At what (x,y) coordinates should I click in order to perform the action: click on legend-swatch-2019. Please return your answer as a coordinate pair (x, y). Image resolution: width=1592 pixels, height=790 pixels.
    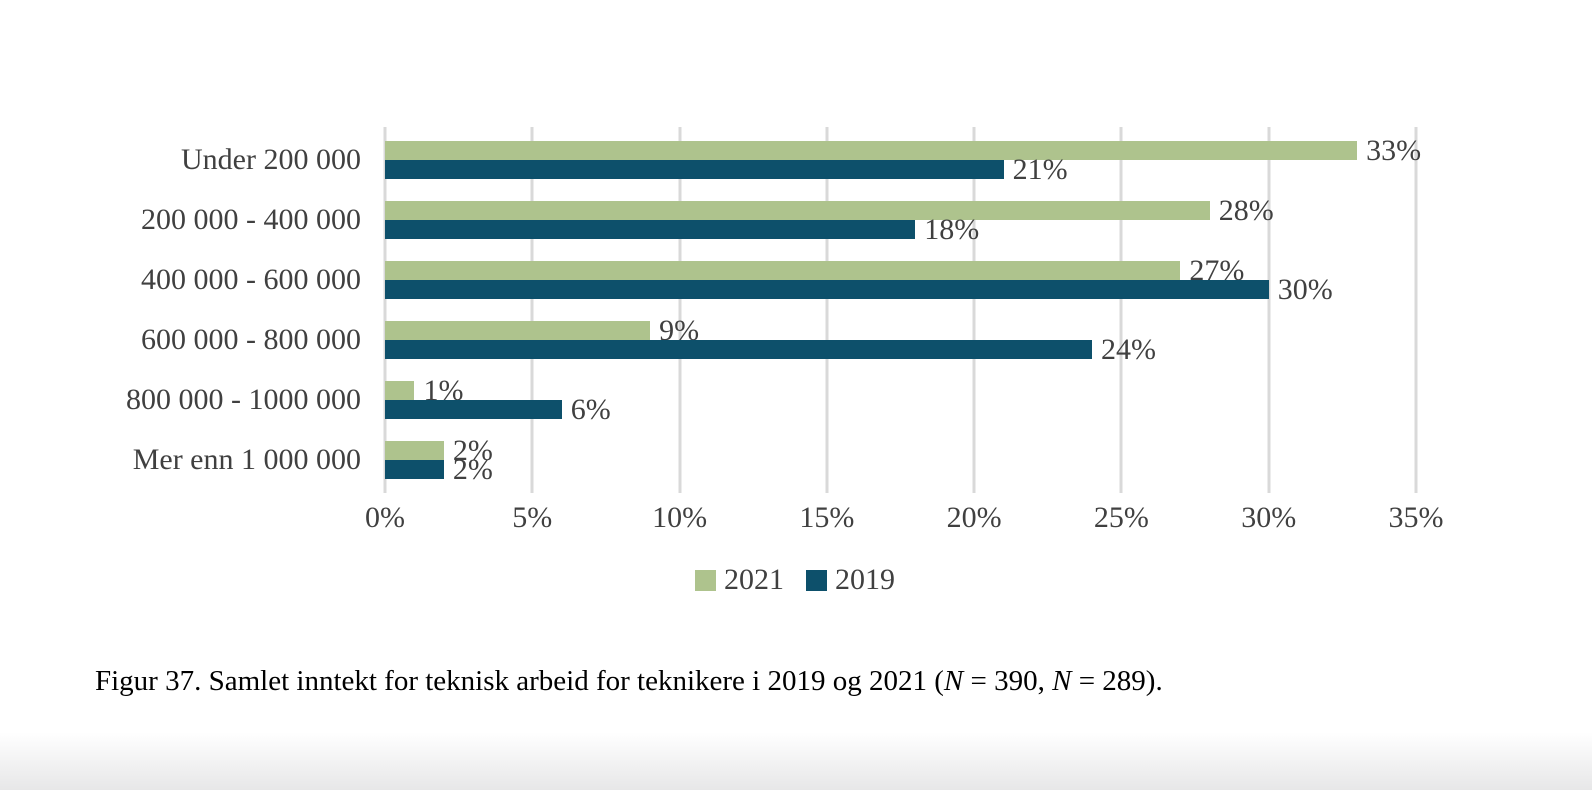
    Looking at the image, I should click on (816, 580).